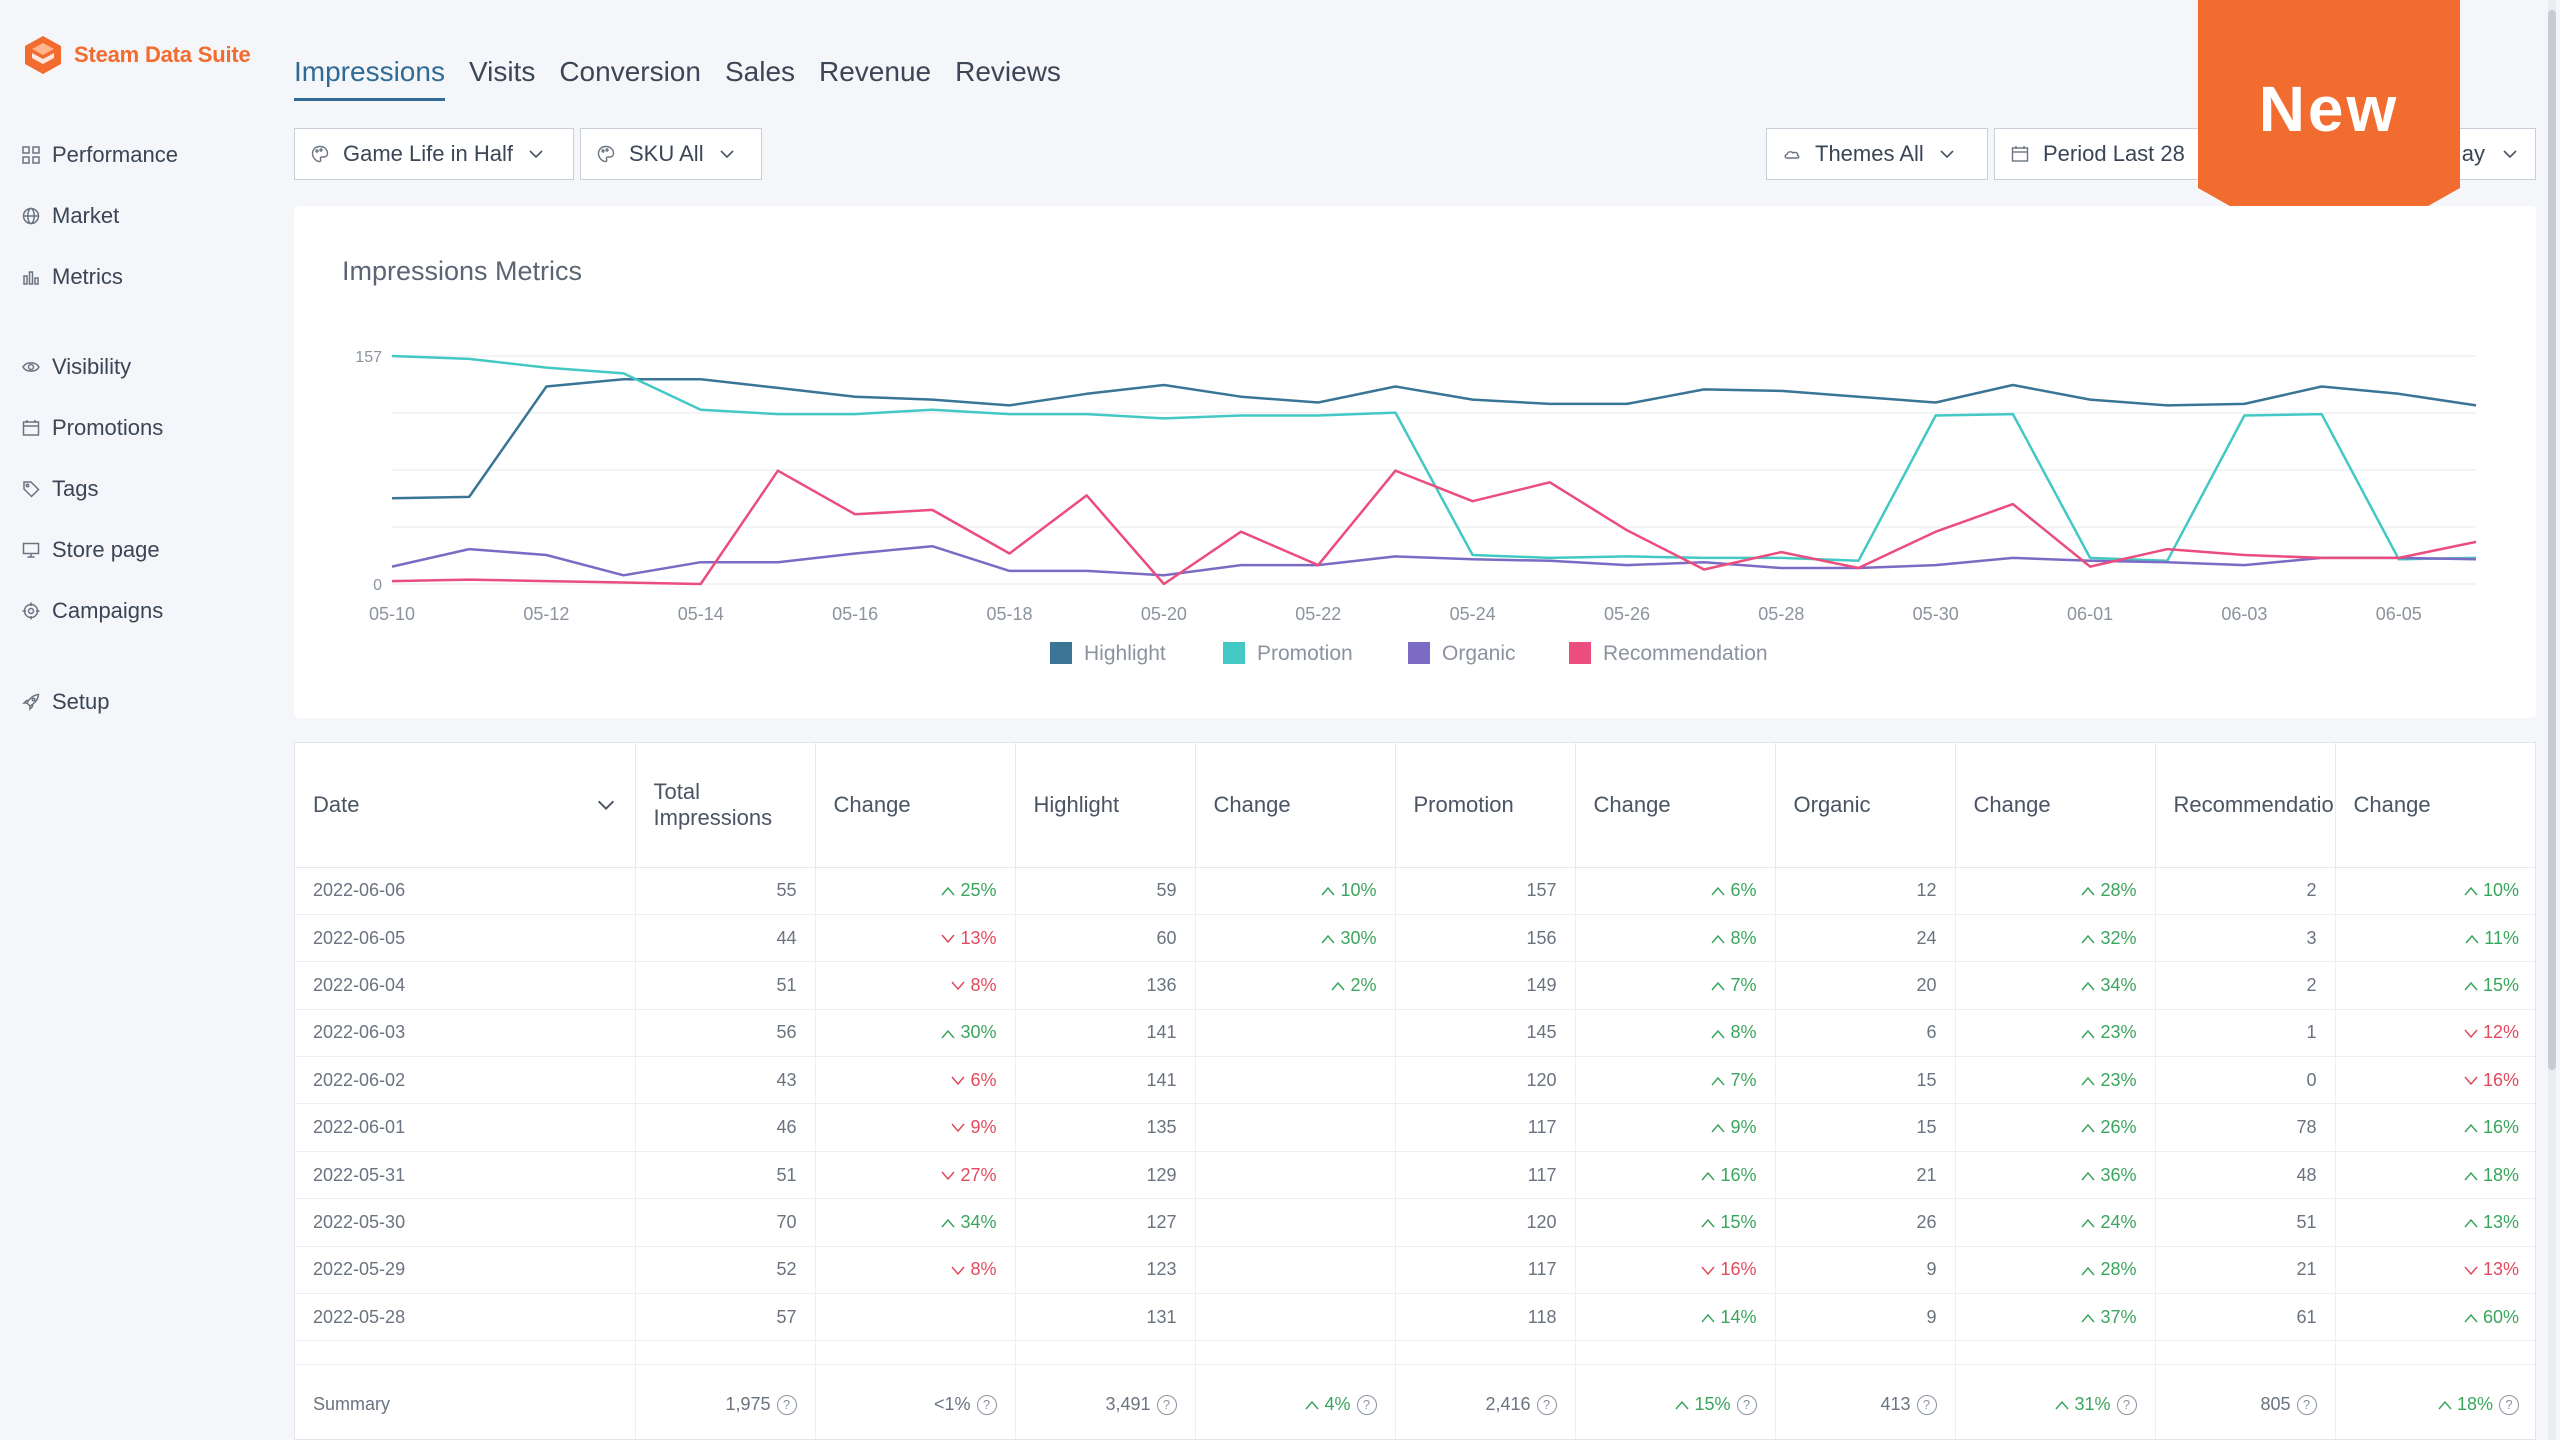 This screenshot has height=1440, width=2560. I want to click on series-line-promotion, so click(1434, 458).